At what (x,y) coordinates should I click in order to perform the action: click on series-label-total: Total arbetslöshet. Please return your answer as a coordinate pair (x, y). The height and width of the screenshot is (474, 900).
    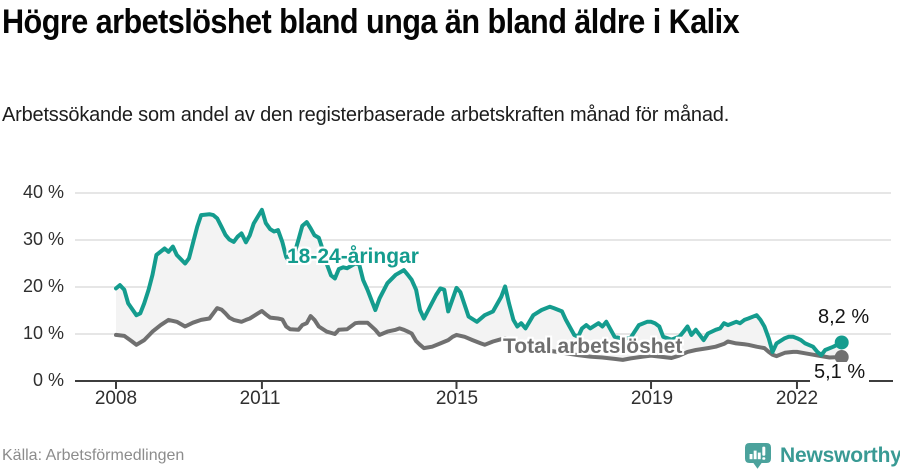
    Looking at the image, I should click on (593, 346).